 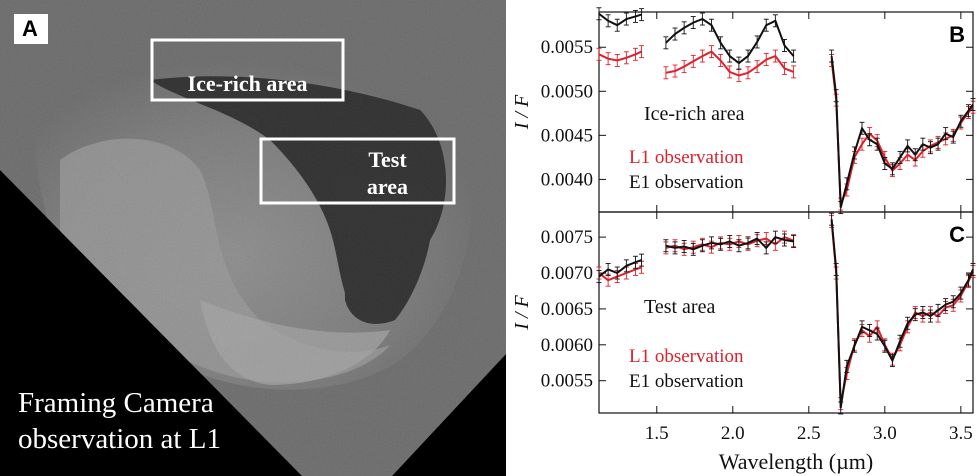 What do you see at coordinates (679, 307) in the screenshot?
I see `area-label: Test area` at bounding box center [679, 307].